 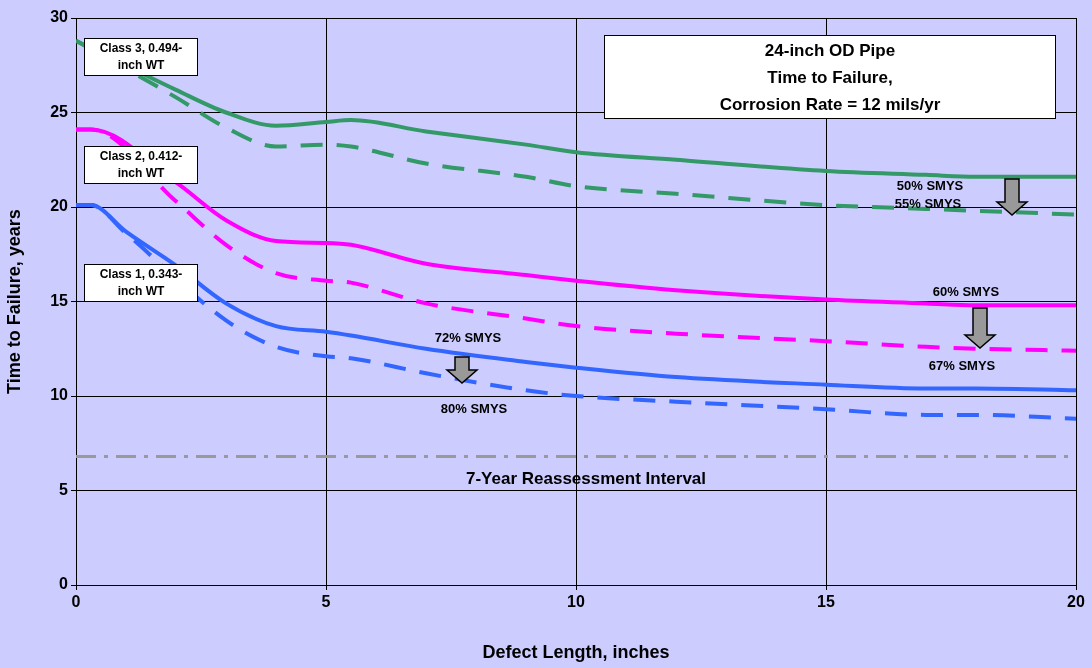 What do you see at coordinates (826, 602) in the screenshot?
I see `x-tick-label: 15` at bounding box center [826, 602].